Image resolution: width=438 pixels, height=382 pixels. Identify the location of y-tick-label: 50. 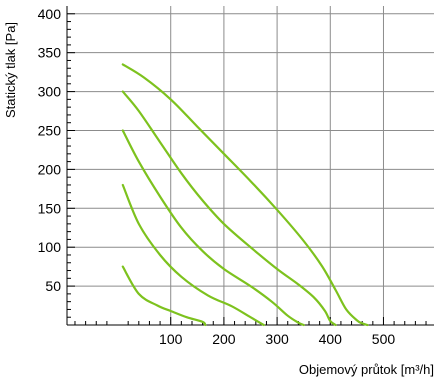
(53, 286).